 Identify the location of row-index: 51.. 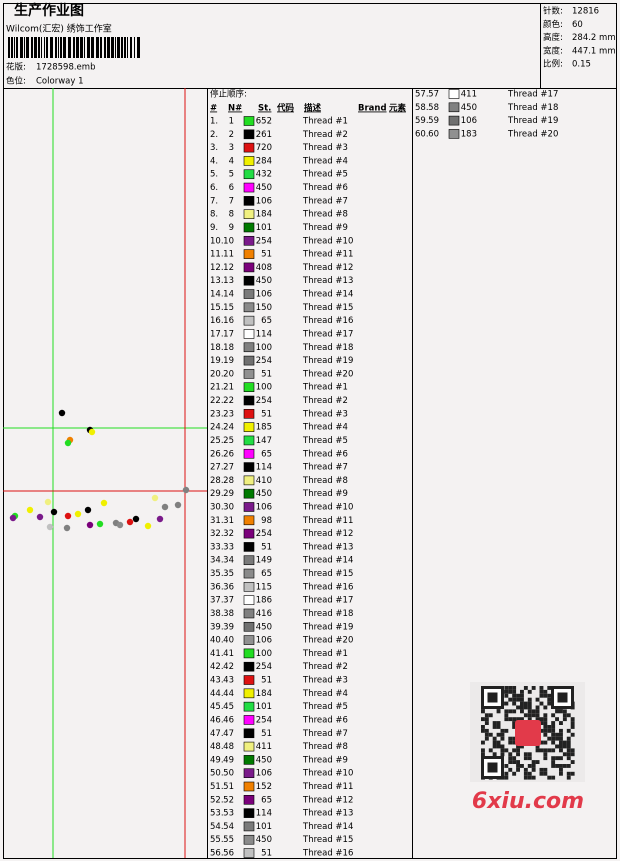
(217, 787).